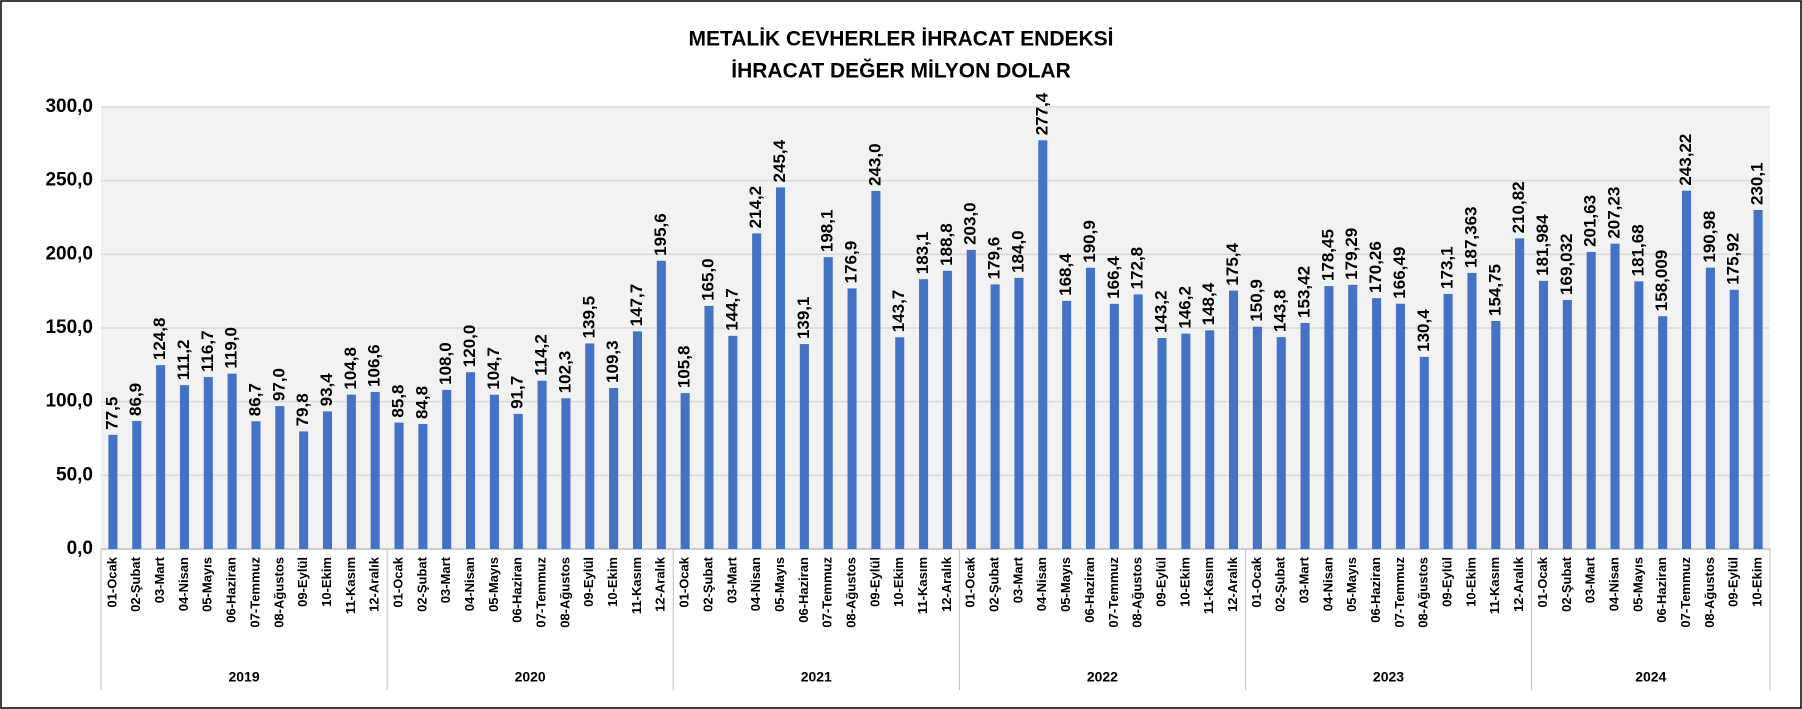 This screenshot has width=1802, height=709. Describe the element at coordinates (1423, 330) in the screenshot. I see `value-label: 130,4` at that location.